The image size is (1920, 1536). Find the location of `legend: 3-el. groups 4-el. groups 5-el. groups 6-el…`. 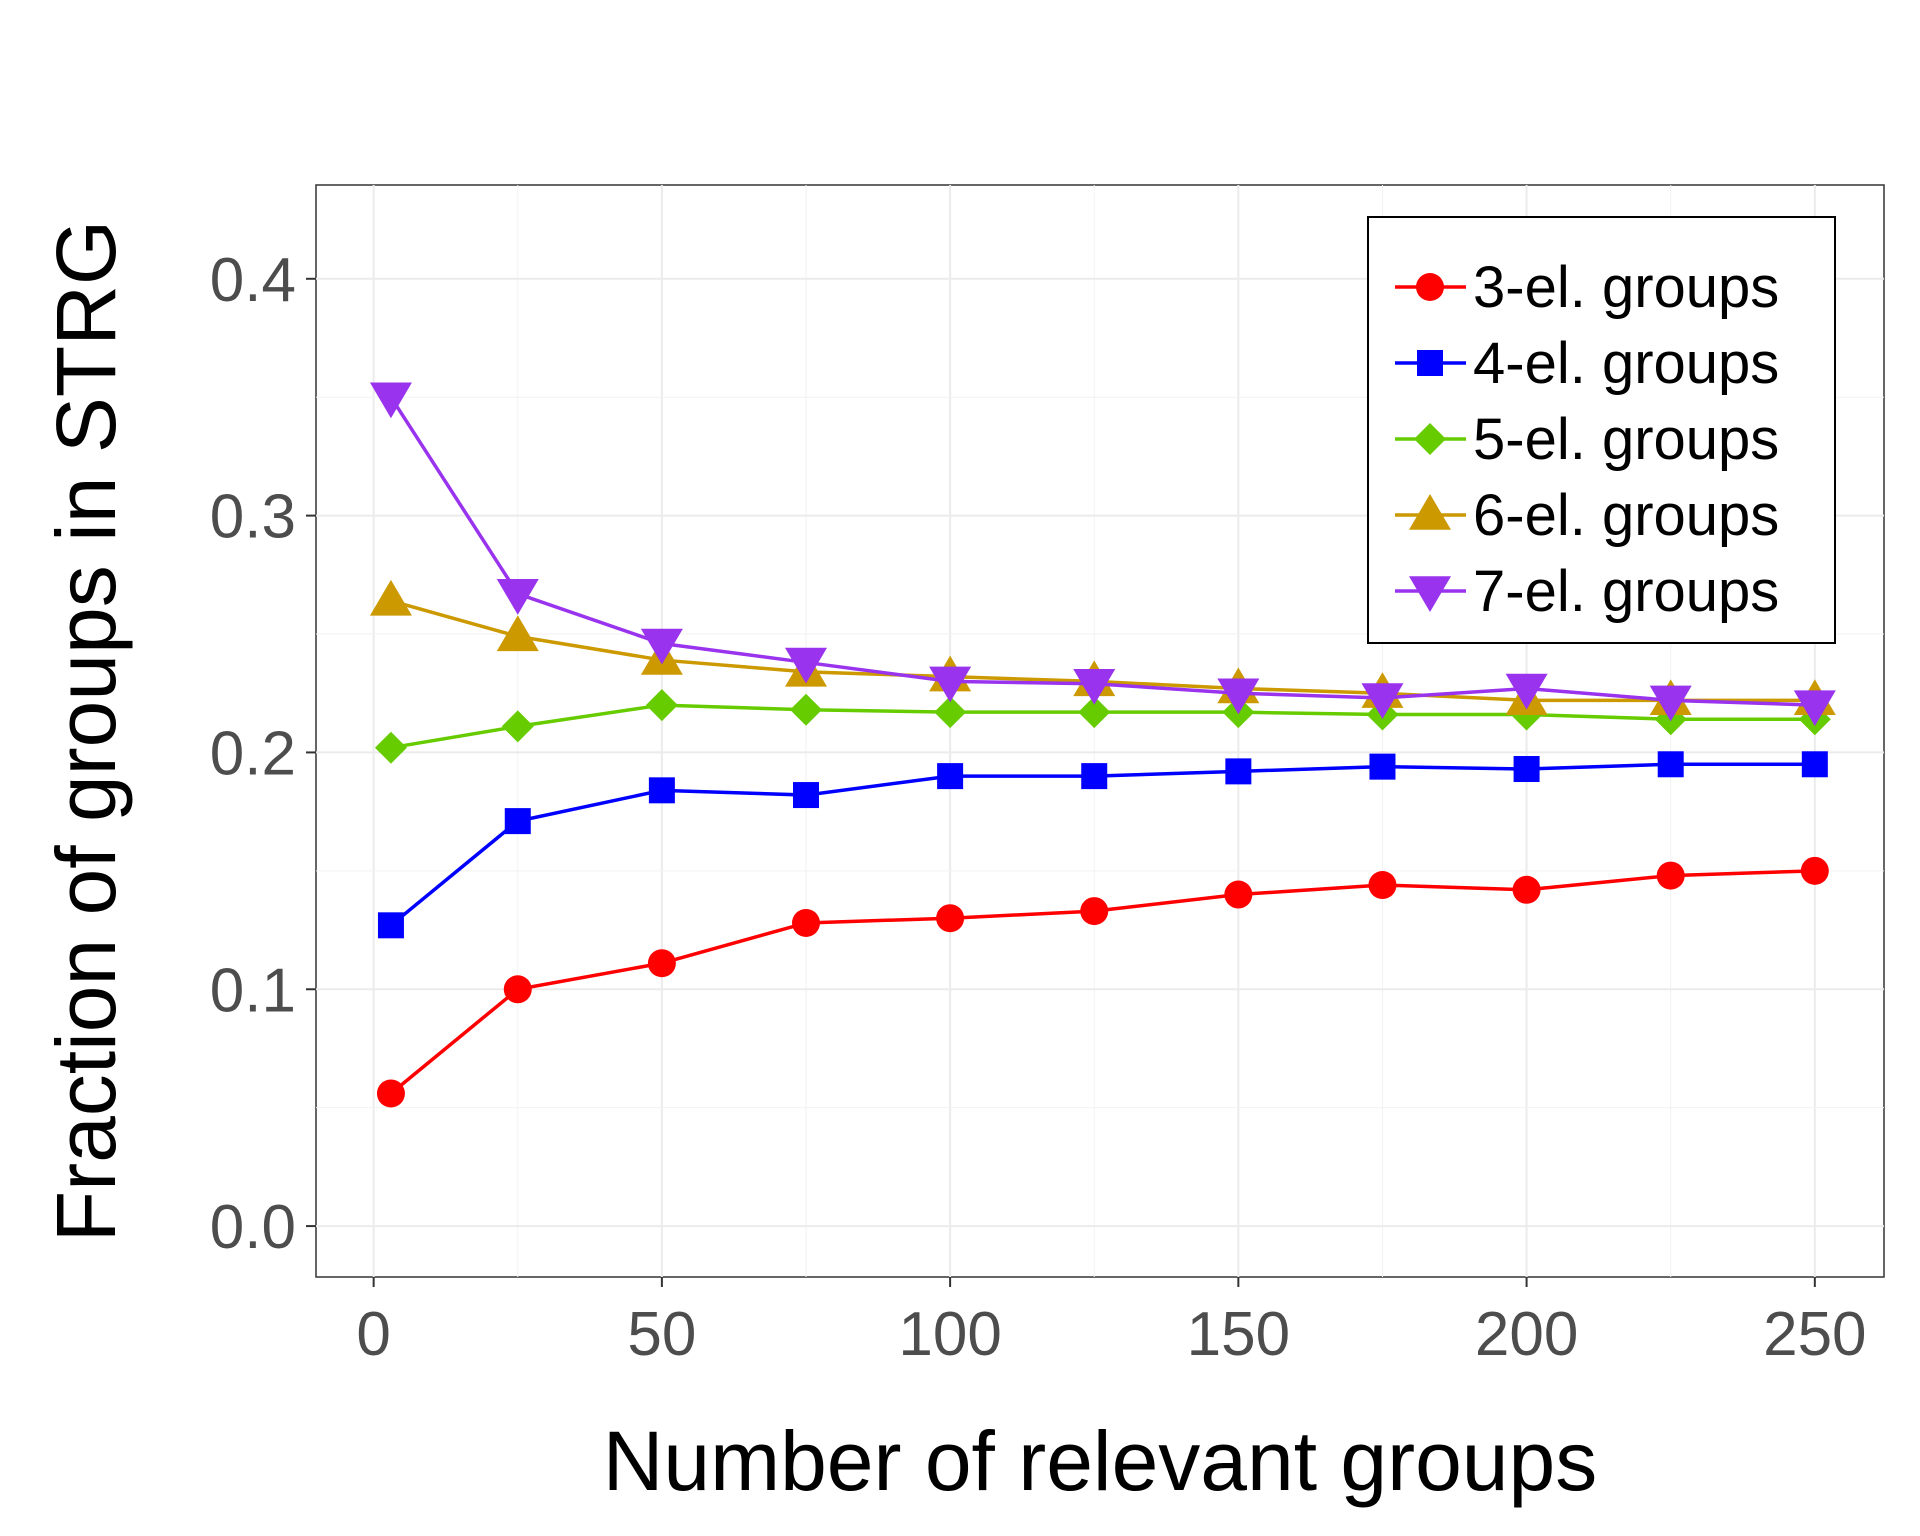

legend: 3-el. groups 4-el. groups 5-el. groups 6-el… is located at coordinates (1601, 430).